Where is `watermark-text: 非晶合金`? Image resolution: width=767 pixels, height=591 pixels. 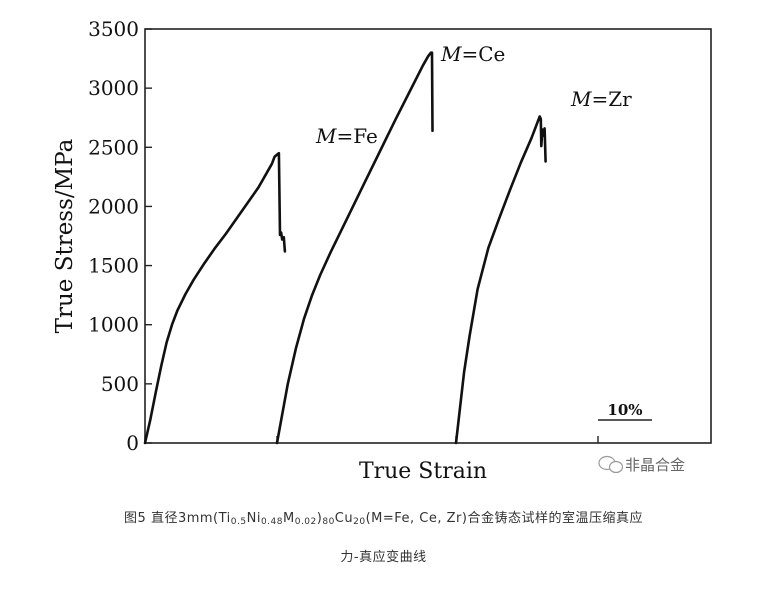
watermark-text: 非晶合金 is located at coordinates (655, 465).